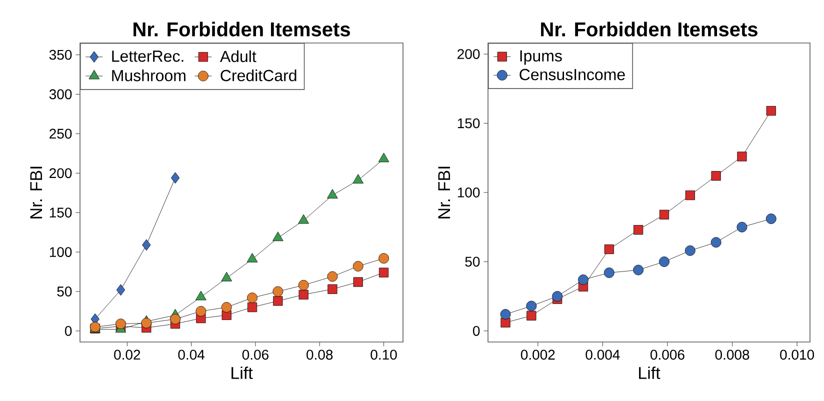  Describe the element at coordinates (258, 75) in the screenshot. I see `legend-label: CreditCard` at that location.